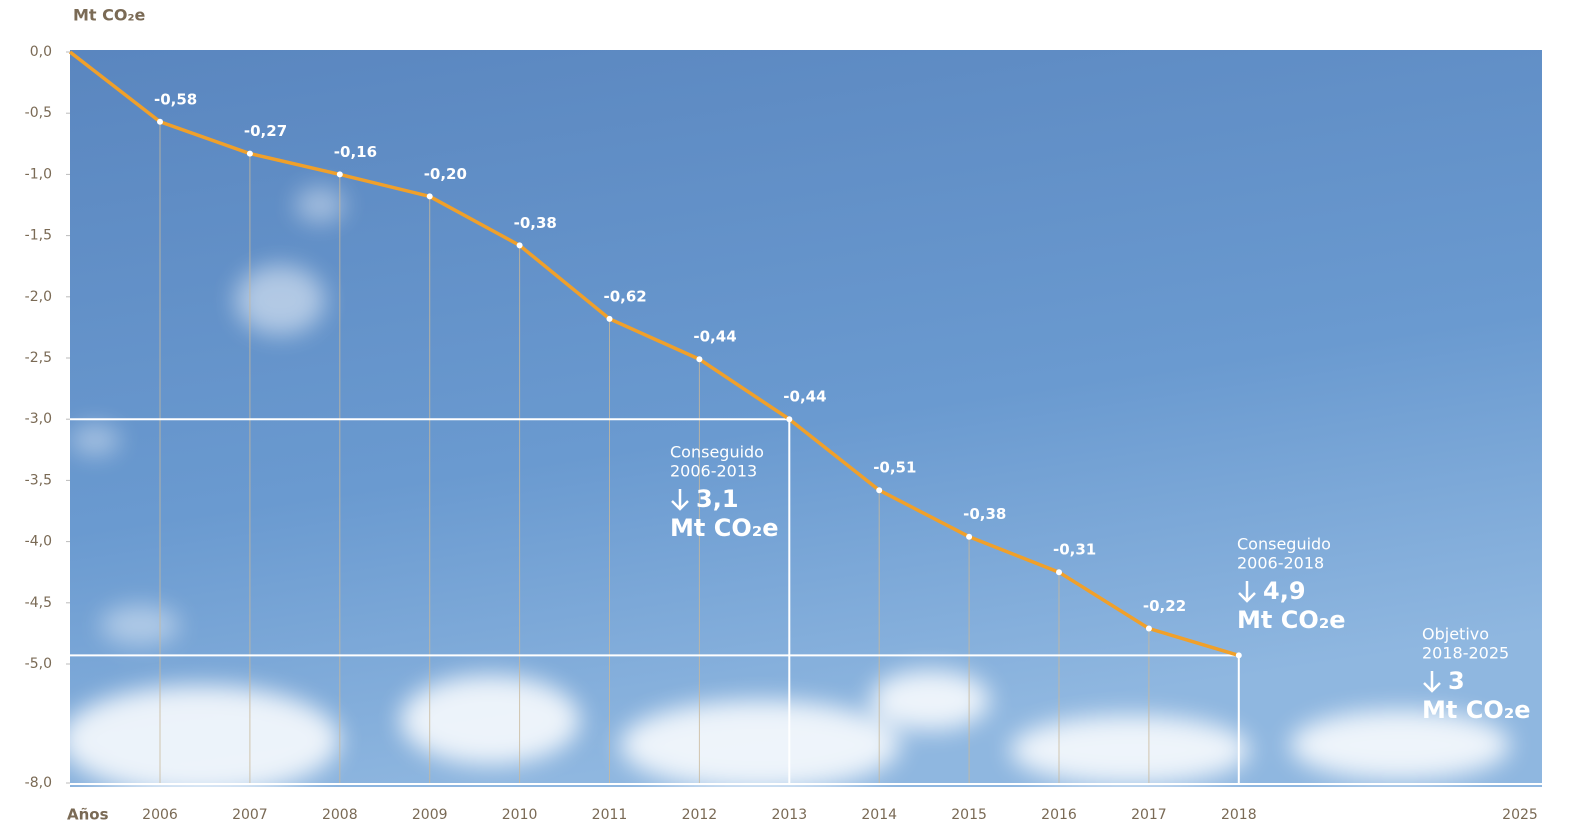 The image size is (1583, 835). I want to click on x-tick-label: 2014, so click(879, 815).